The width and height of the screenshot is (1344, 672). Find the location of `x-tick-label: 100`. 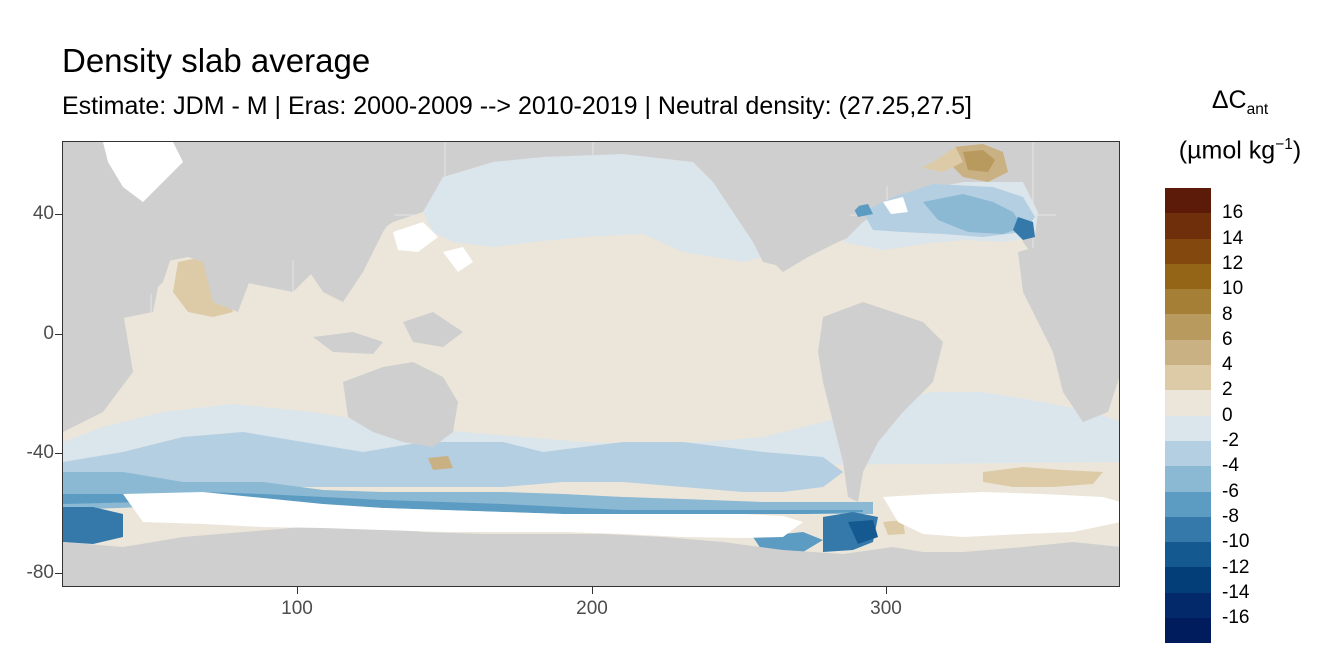

x-tick-label: 100 is located at coordinates (297, 608).